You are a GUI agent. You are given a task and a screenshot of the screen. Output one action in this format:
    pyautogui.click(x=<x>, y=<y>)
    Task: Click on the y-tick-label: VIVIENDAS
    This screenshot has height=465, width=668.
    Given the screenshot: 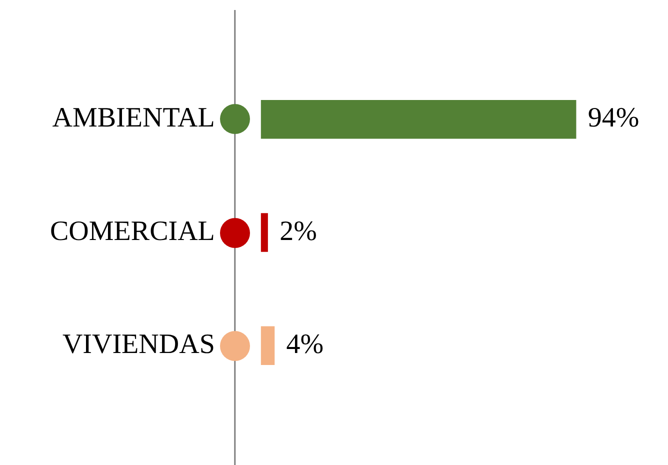 What is the action you would take?
    pyautogui.click(x=138, y=344)
    